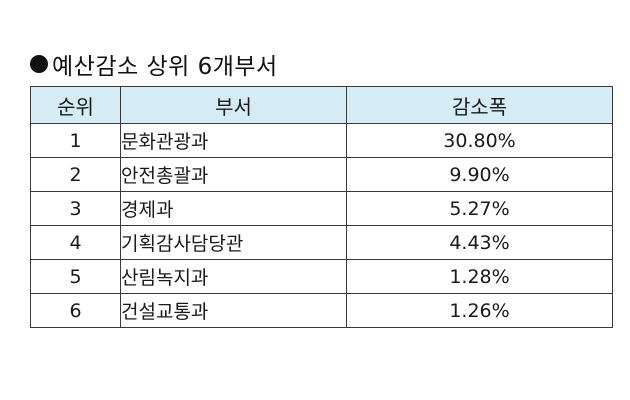 The image size is (630, 400). I want to click on cell-rank: 5, so click(75, 276).